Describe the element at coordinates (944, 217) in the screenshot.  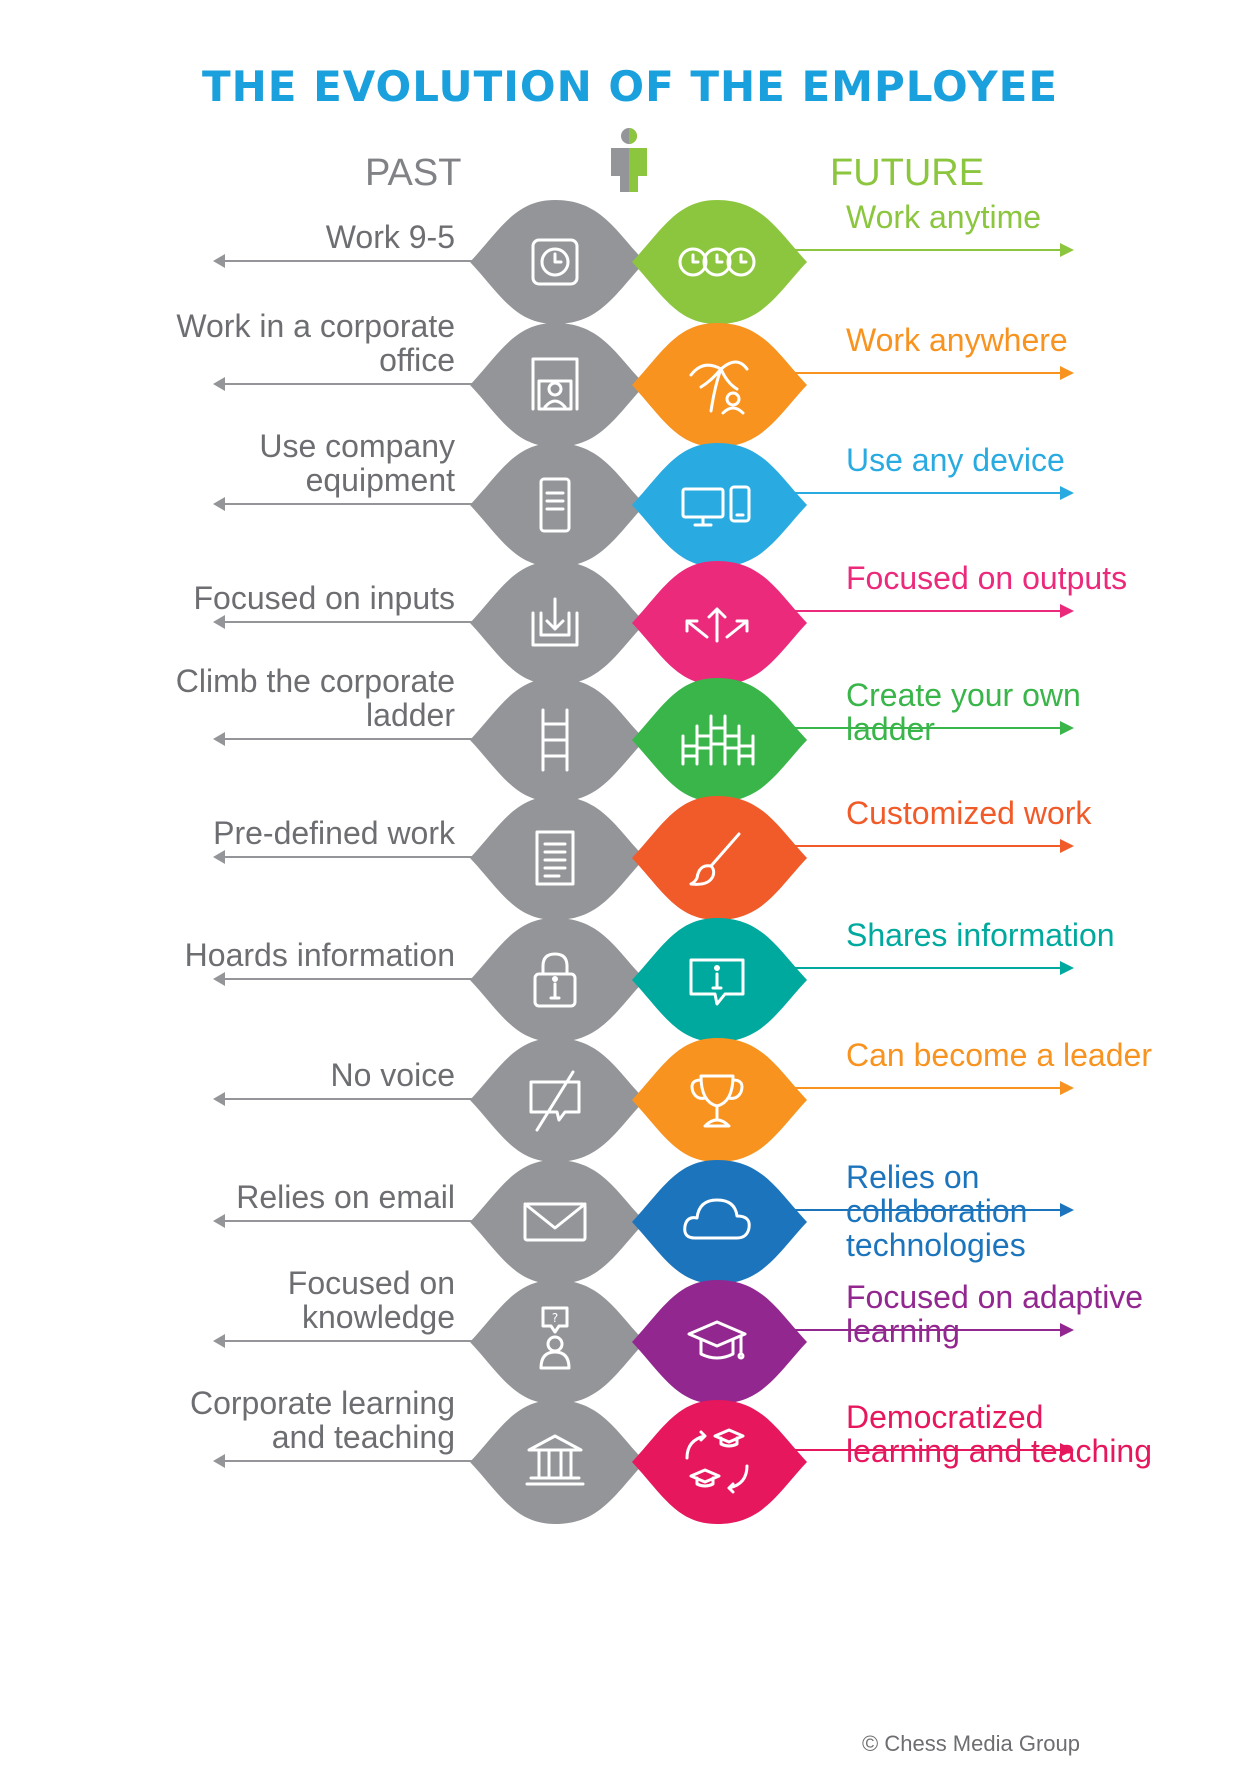
I see `future-label: Work anytime` at that location.